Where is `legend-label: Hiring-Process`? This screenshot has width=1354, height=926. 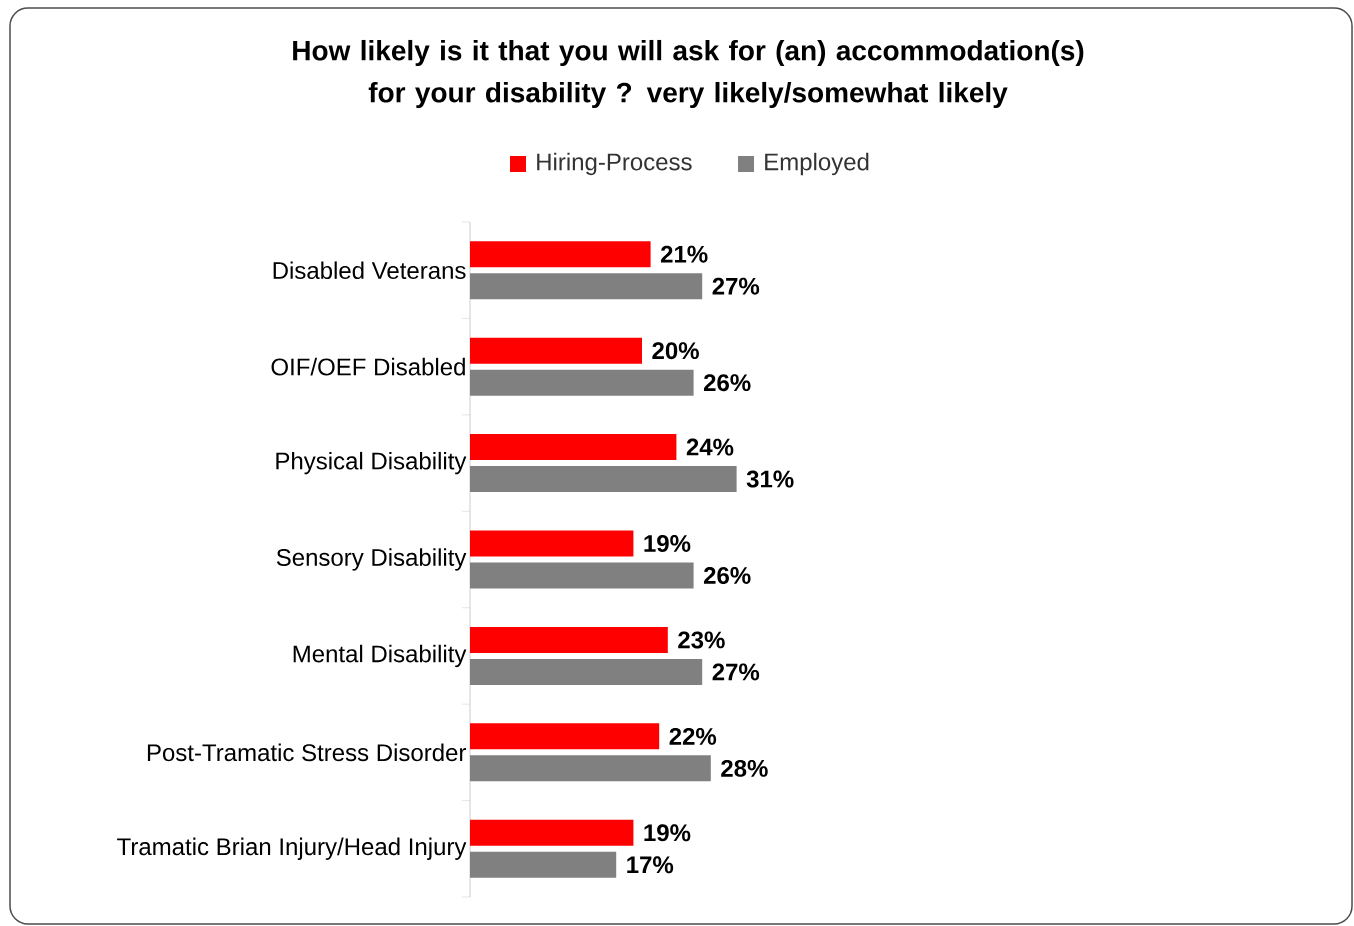
legend-label: Hiring-Process is located at coordinates (614, 164).